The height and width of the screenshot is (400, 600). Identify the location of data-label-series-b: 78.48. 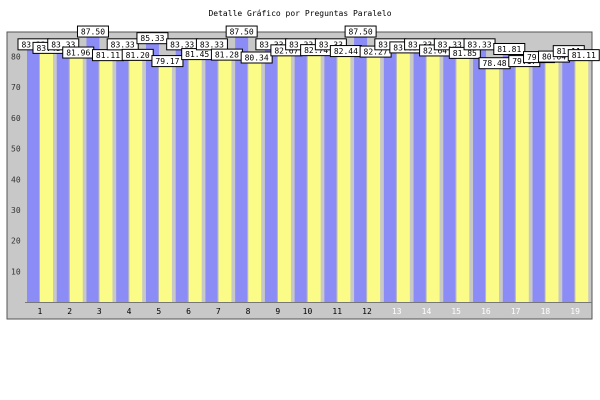
(494, 63).